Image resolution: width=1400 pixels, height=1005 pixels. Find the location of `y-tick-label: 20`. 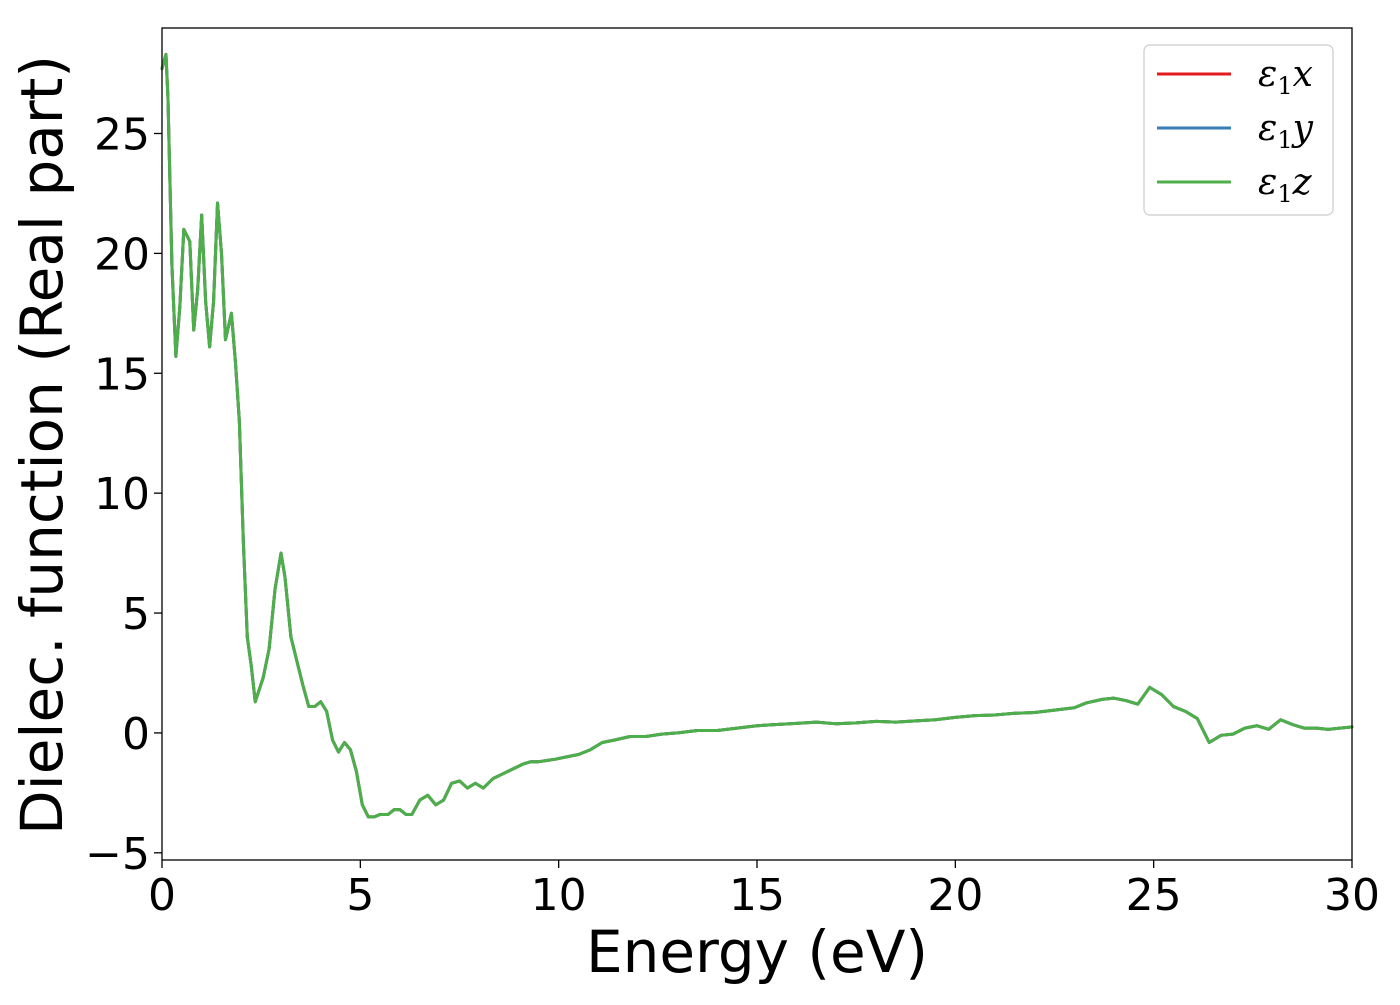

y-tick-label: 20 is located at coordinates (122, 254).